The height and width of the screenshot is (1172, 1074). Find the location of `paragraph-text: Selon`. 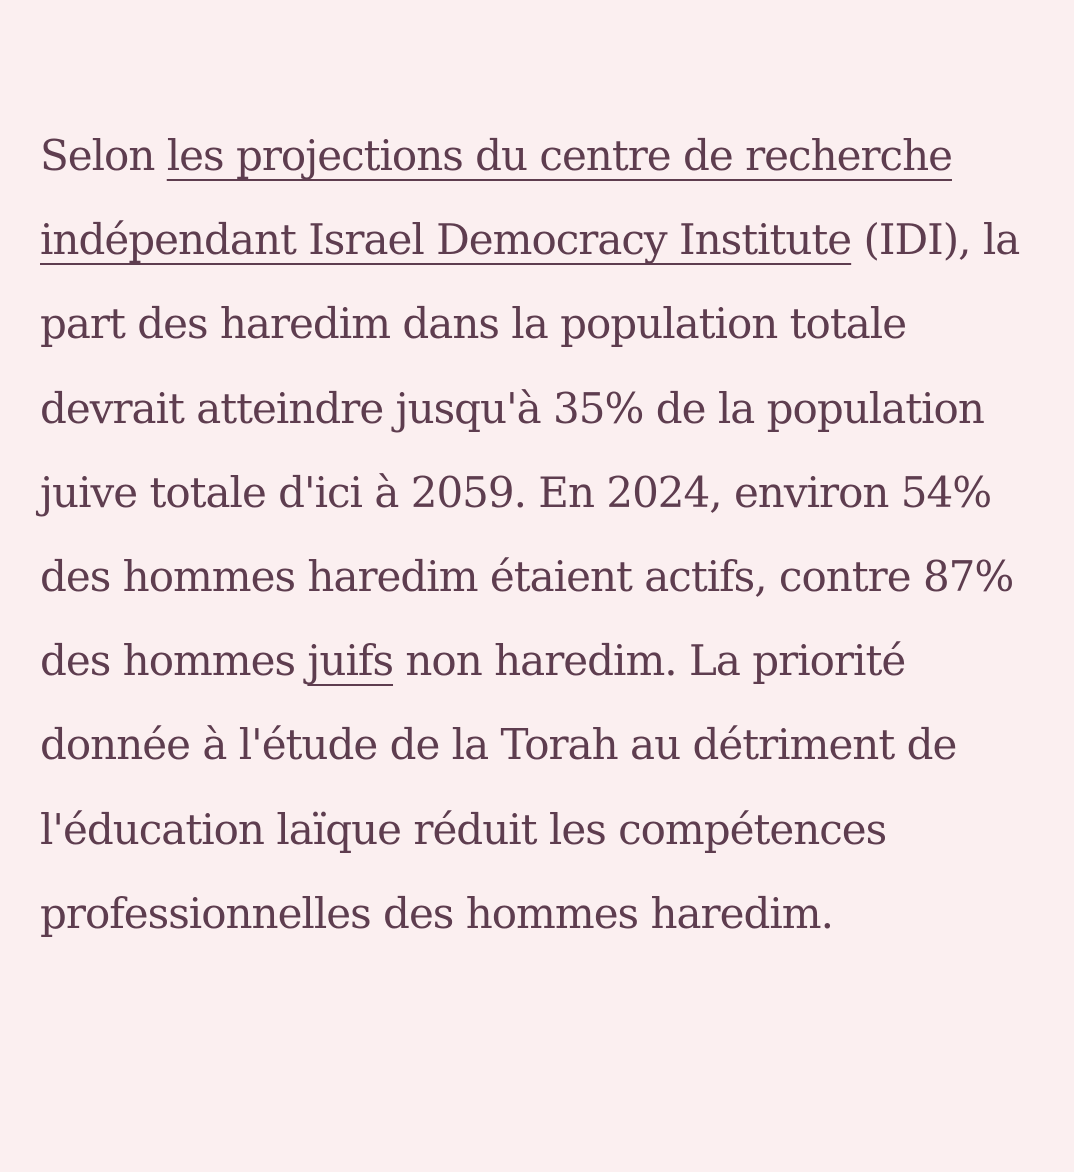

paragraph-text: Selon is located at coordinates (103, 155).